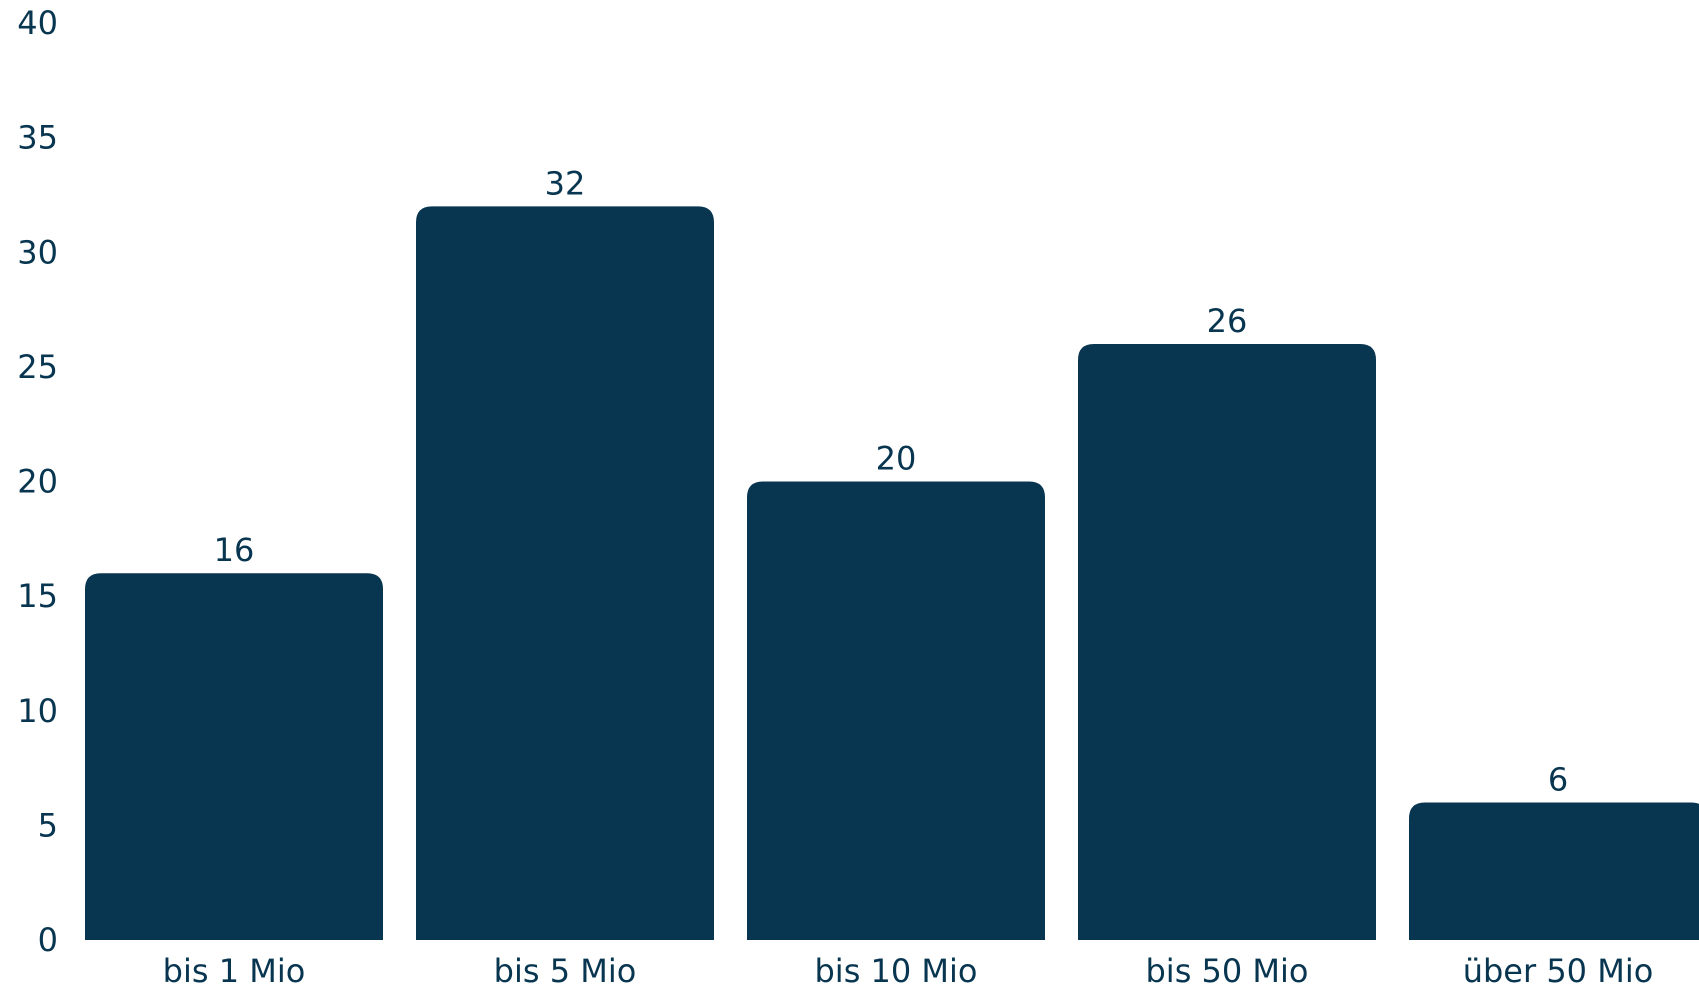 The image size is (1699, 992). Describe the element at coordinates (1558, 779) in the screenshot. I see `bar-value-label: 6` at that location.